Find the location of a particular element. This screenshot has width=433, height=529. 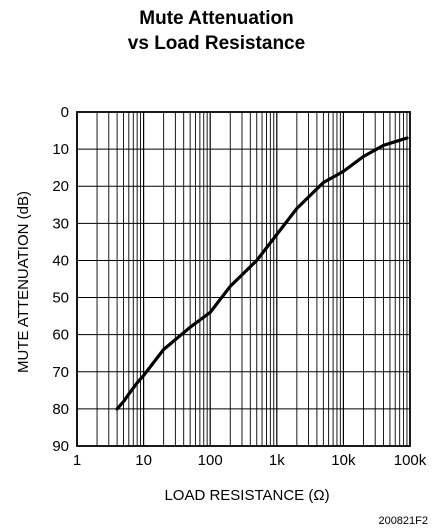

y-tick-label: 60 is located at coordinates (60, 335).